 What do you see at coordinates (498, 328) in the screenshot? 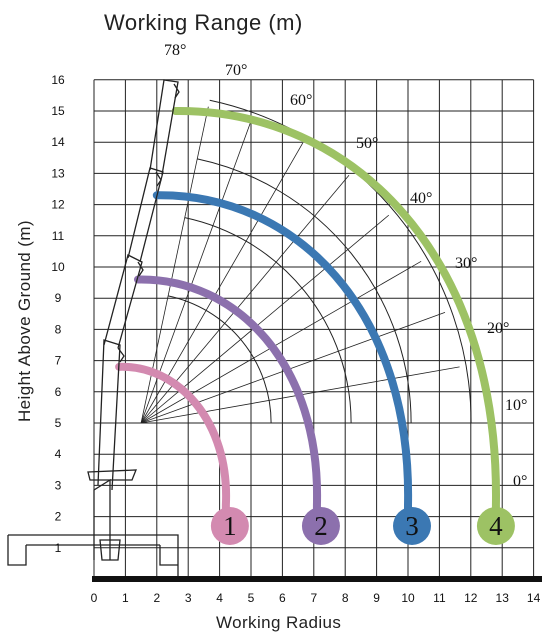
I see `angle-label: 20°` at bounding box center [498, 328].